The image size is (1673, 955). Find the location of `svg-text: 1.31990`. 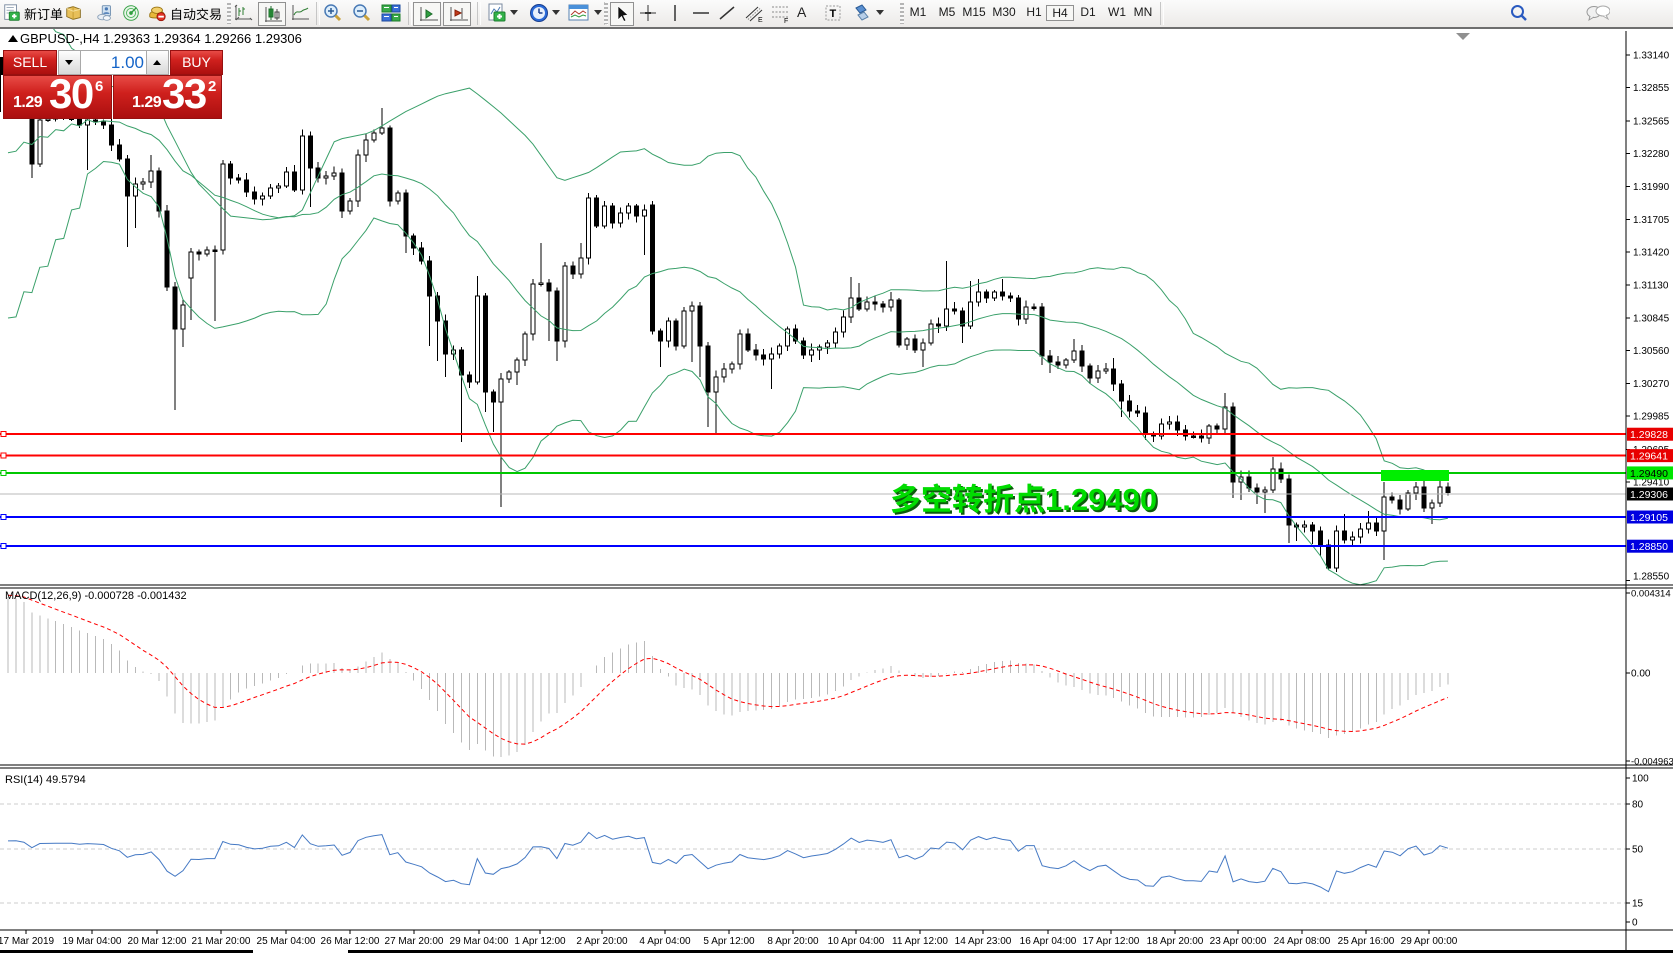

svg-text: 1.31990 is located at coordinates (1651, 187).